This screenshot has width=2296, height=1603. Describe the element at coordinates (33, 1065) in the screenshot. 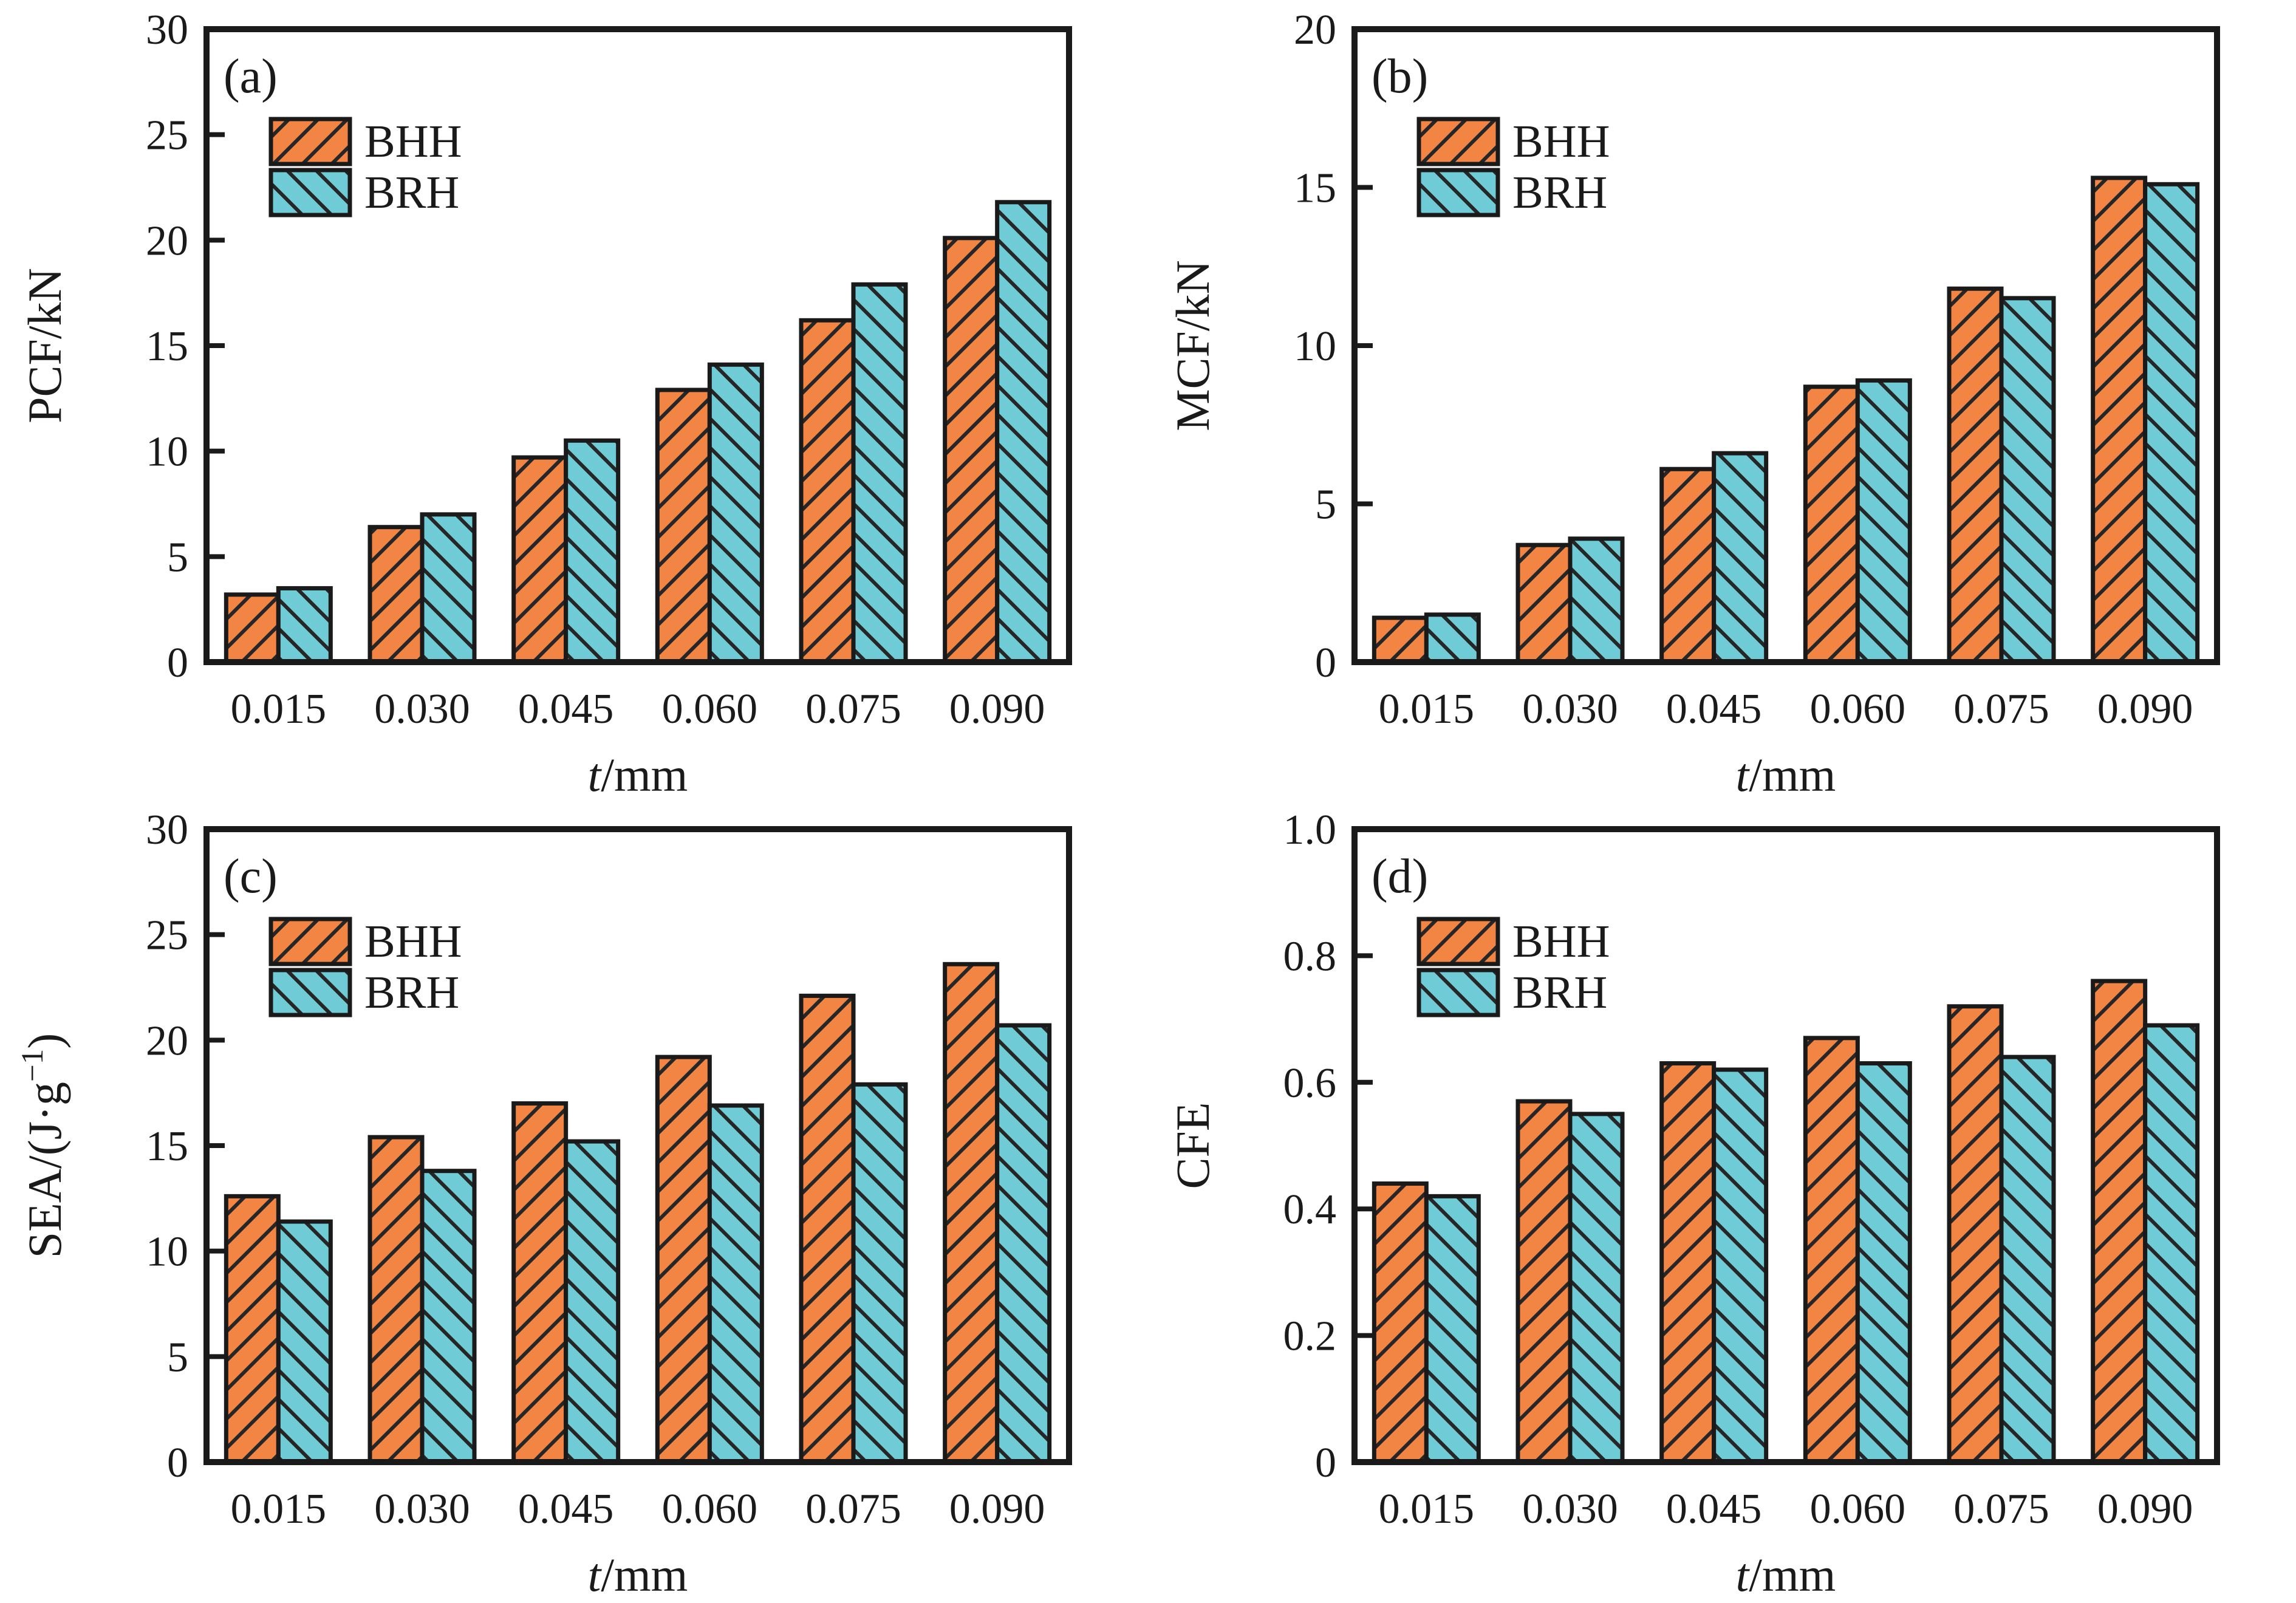

I see `y-label-superscript: −1` at that location.